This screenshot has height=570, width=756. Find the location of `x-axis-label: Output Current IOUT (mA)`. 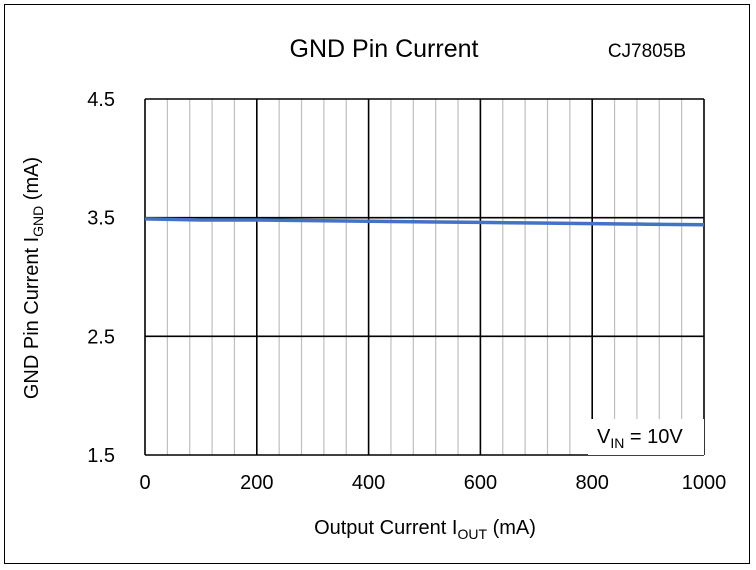

x-axis-label: Output Current IOUT (mA) is located at coordinates (425, 529).